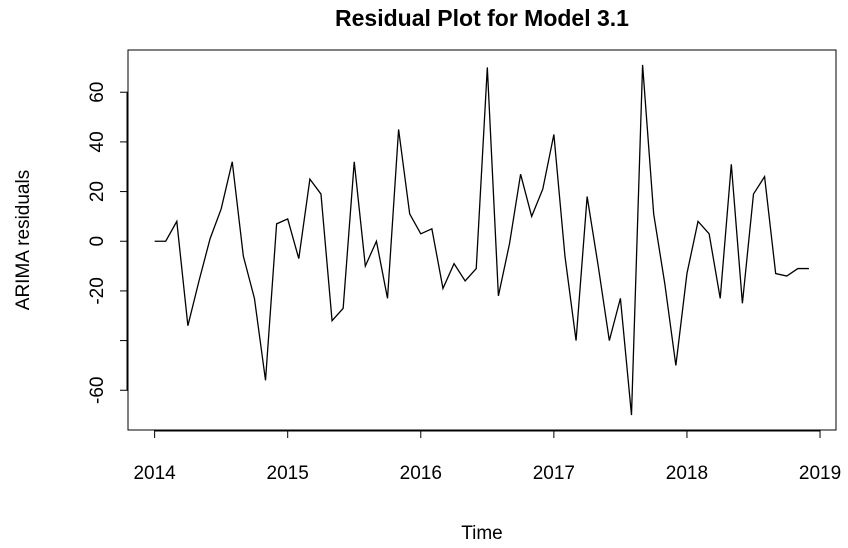  What do you see at coordinates (97, 241) in the screenshot?
I see `y-tick-label: 0` at bounding box center [97, 241].